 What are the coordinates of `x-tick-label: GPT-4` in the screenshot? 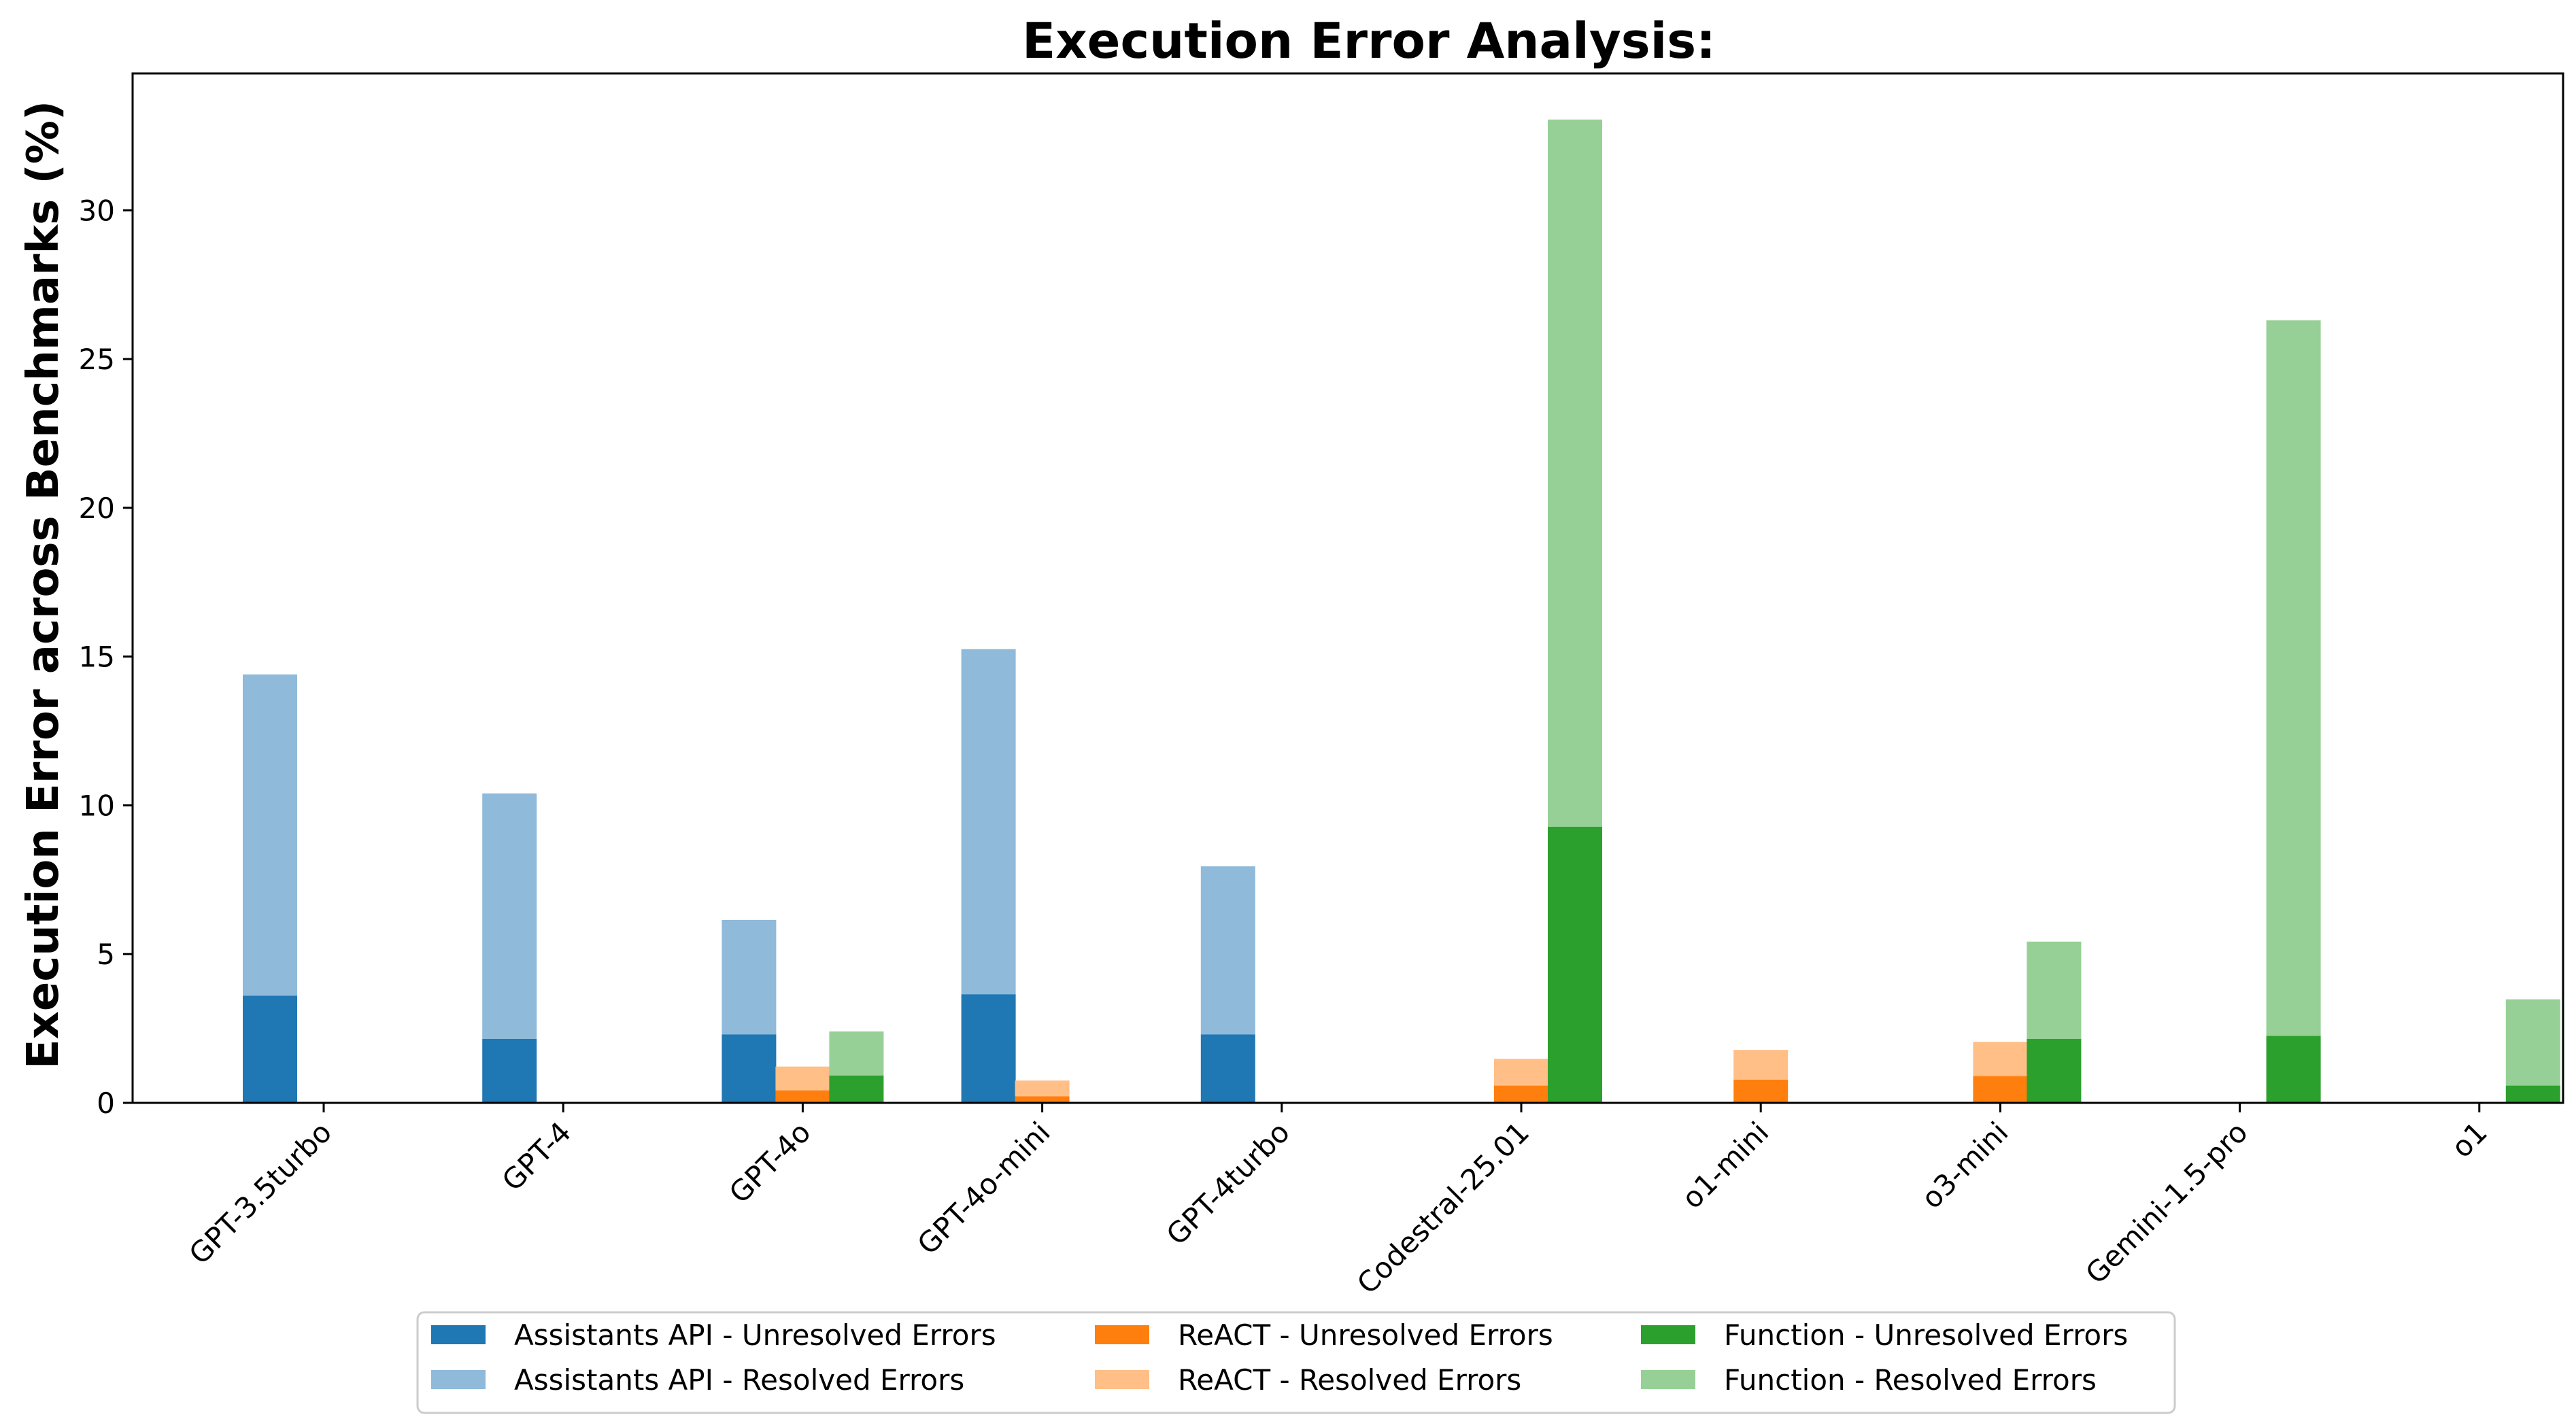 It's located at (537, 1156).